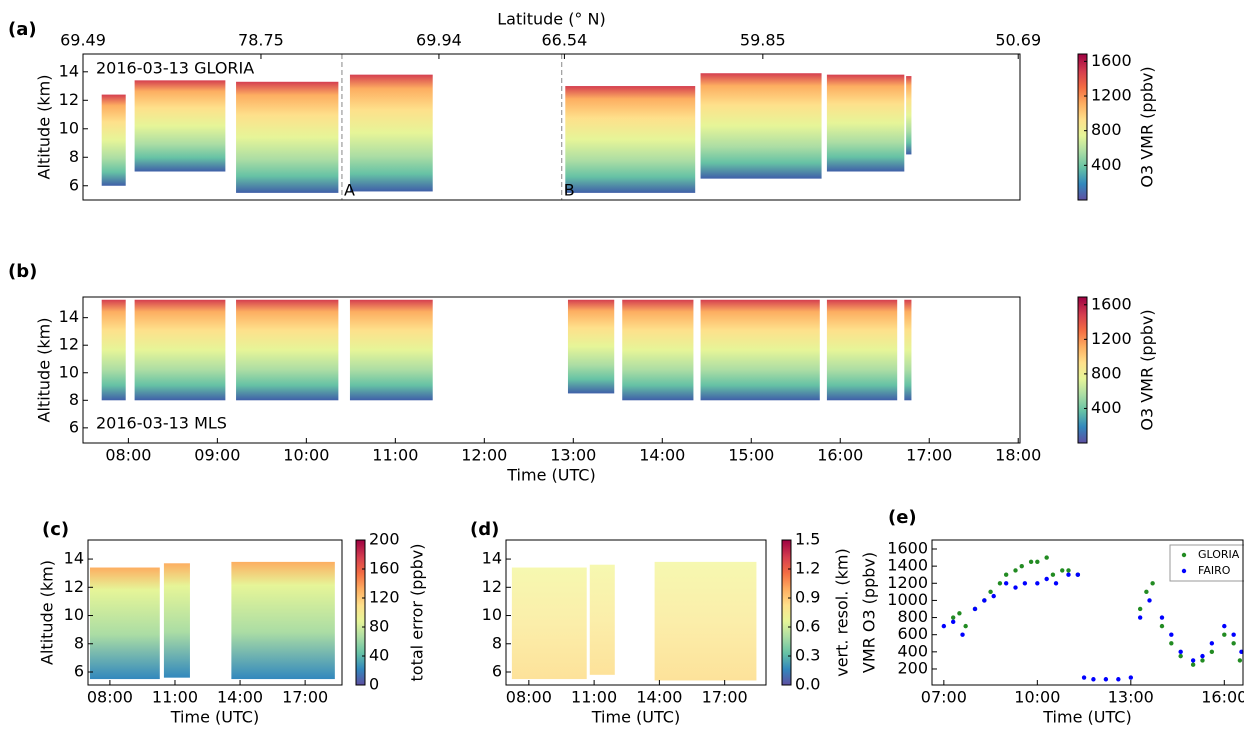 This screenshot has width=1244, height=729. Describe the element at coordinates (261, 40) in the screenshot. I see `top-tick-label: 78.75` at that location.